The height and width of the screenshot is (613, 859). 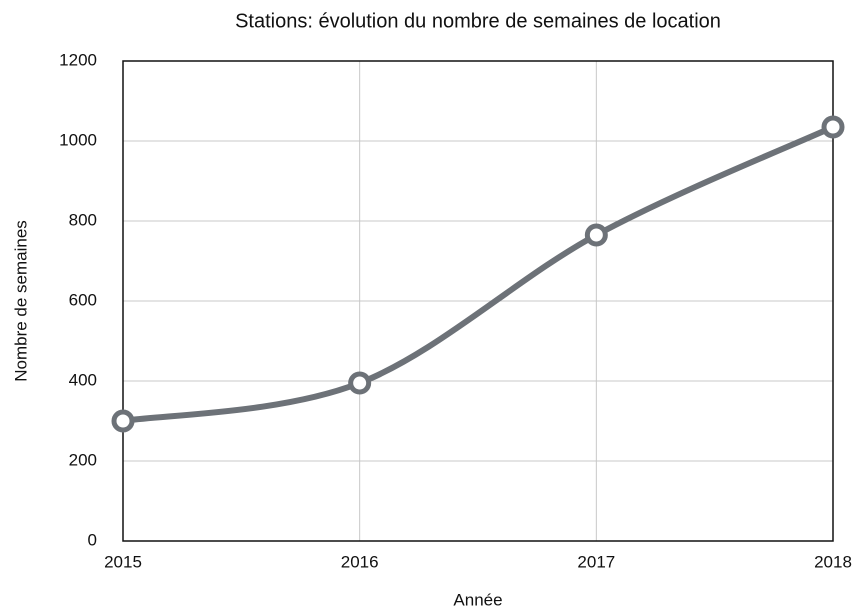 What do you see at coordinates (833, 561) in the screenshot?
I see `x-tick-label: 2018` at bounding box center [833, 561].